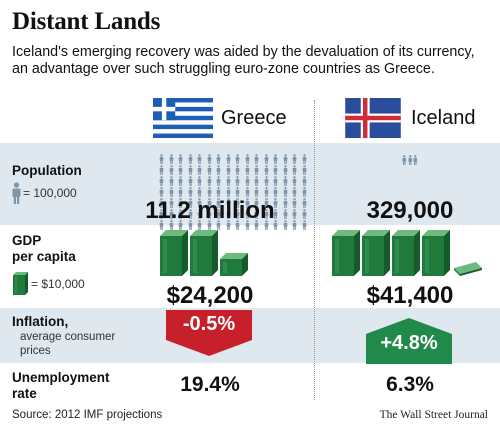 The height and width of the screenshot is (435, 500). I want to click on gdp-legend: = $10,000, so click(48, 284).